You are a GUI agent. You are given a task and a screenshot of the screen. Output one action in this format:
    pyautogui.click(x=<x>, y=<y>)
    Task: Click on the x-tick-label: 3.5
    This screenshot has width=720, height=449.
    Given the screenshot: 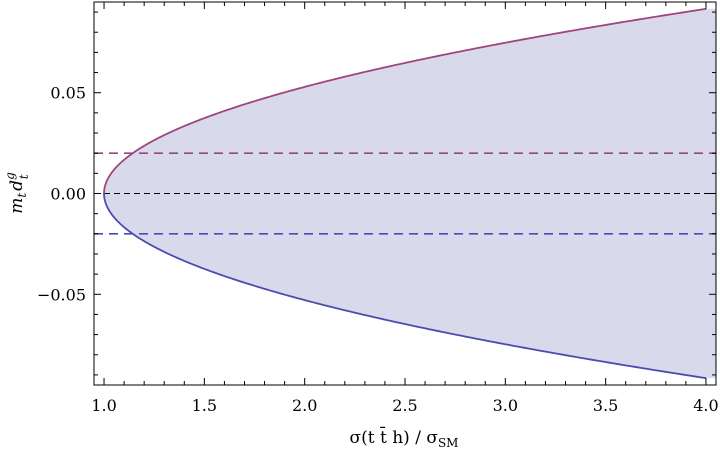 What is the action you would take?
    pyautogui.click(x=605, y=405)
    